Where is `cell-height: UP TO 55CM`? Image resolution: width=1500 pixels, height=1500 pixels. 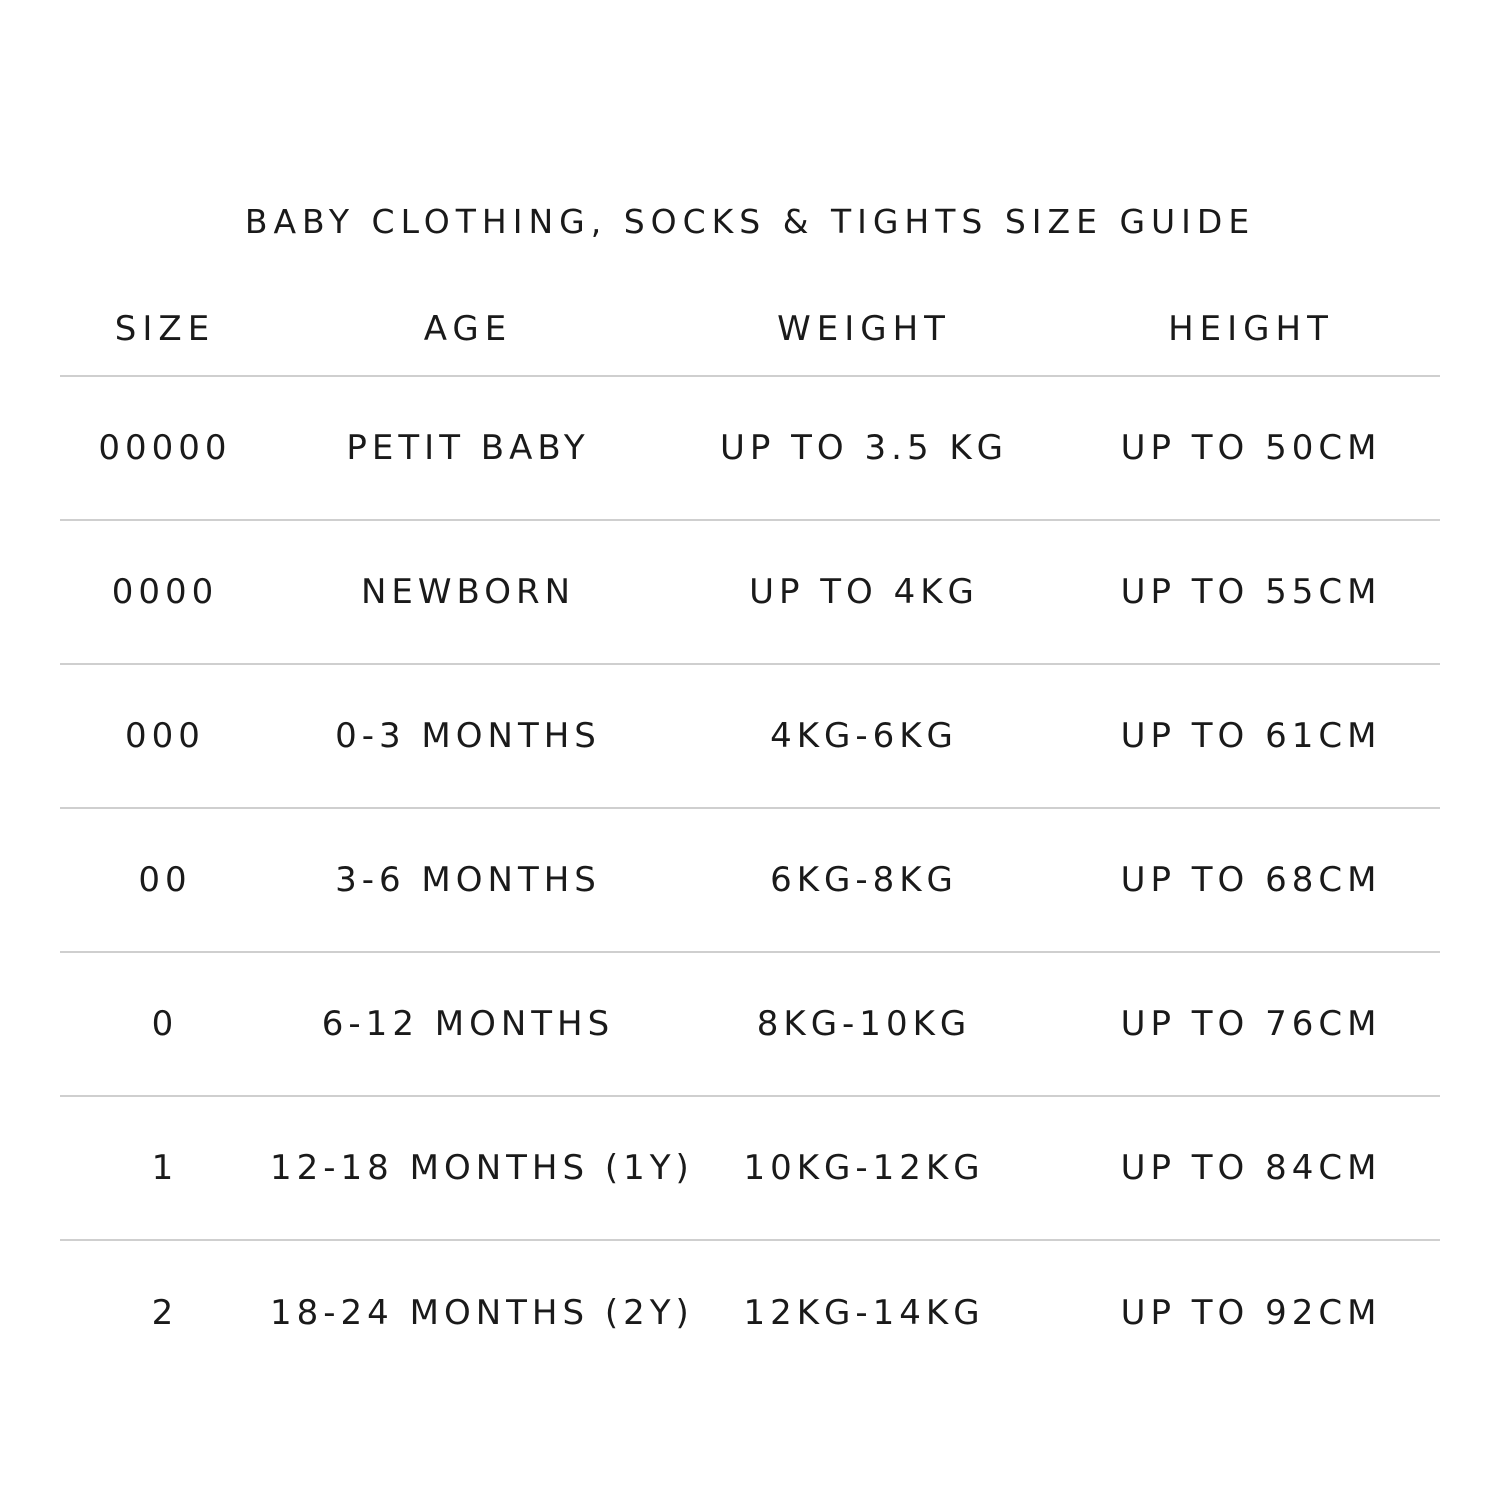 cell-height: UP TO 55CM is located at coordinates (1251, 592).